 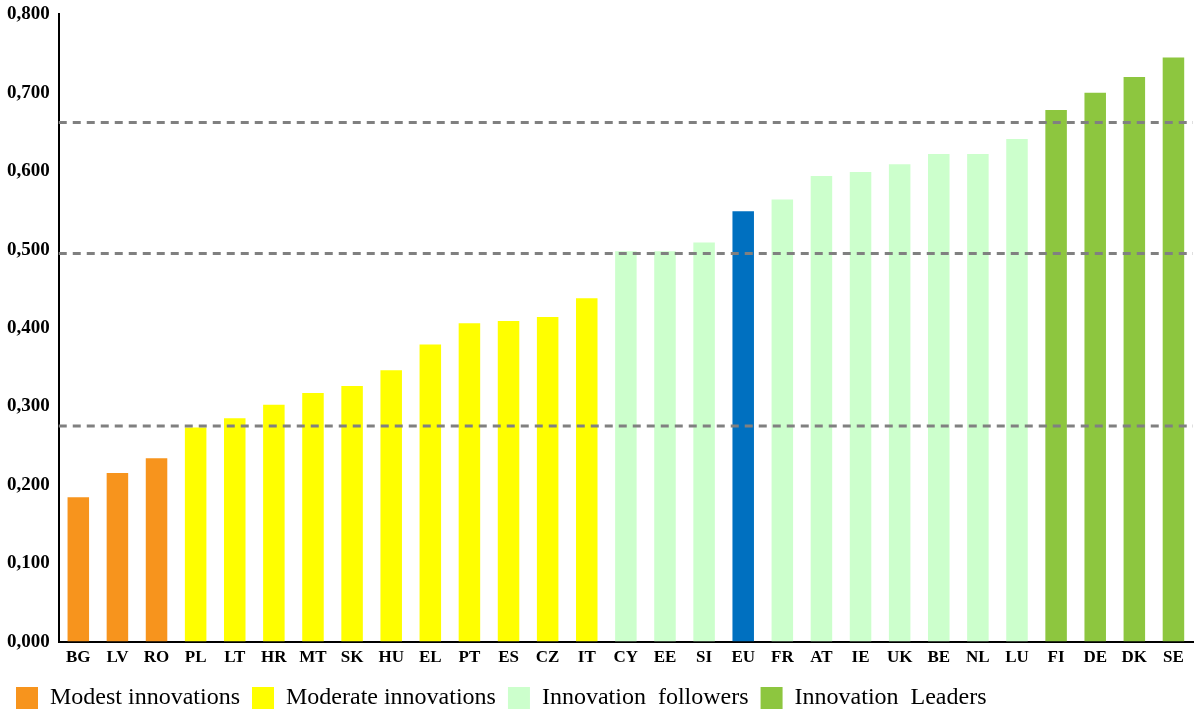 I want to click on x-tick-label: MT, so click(x=313, y=657).